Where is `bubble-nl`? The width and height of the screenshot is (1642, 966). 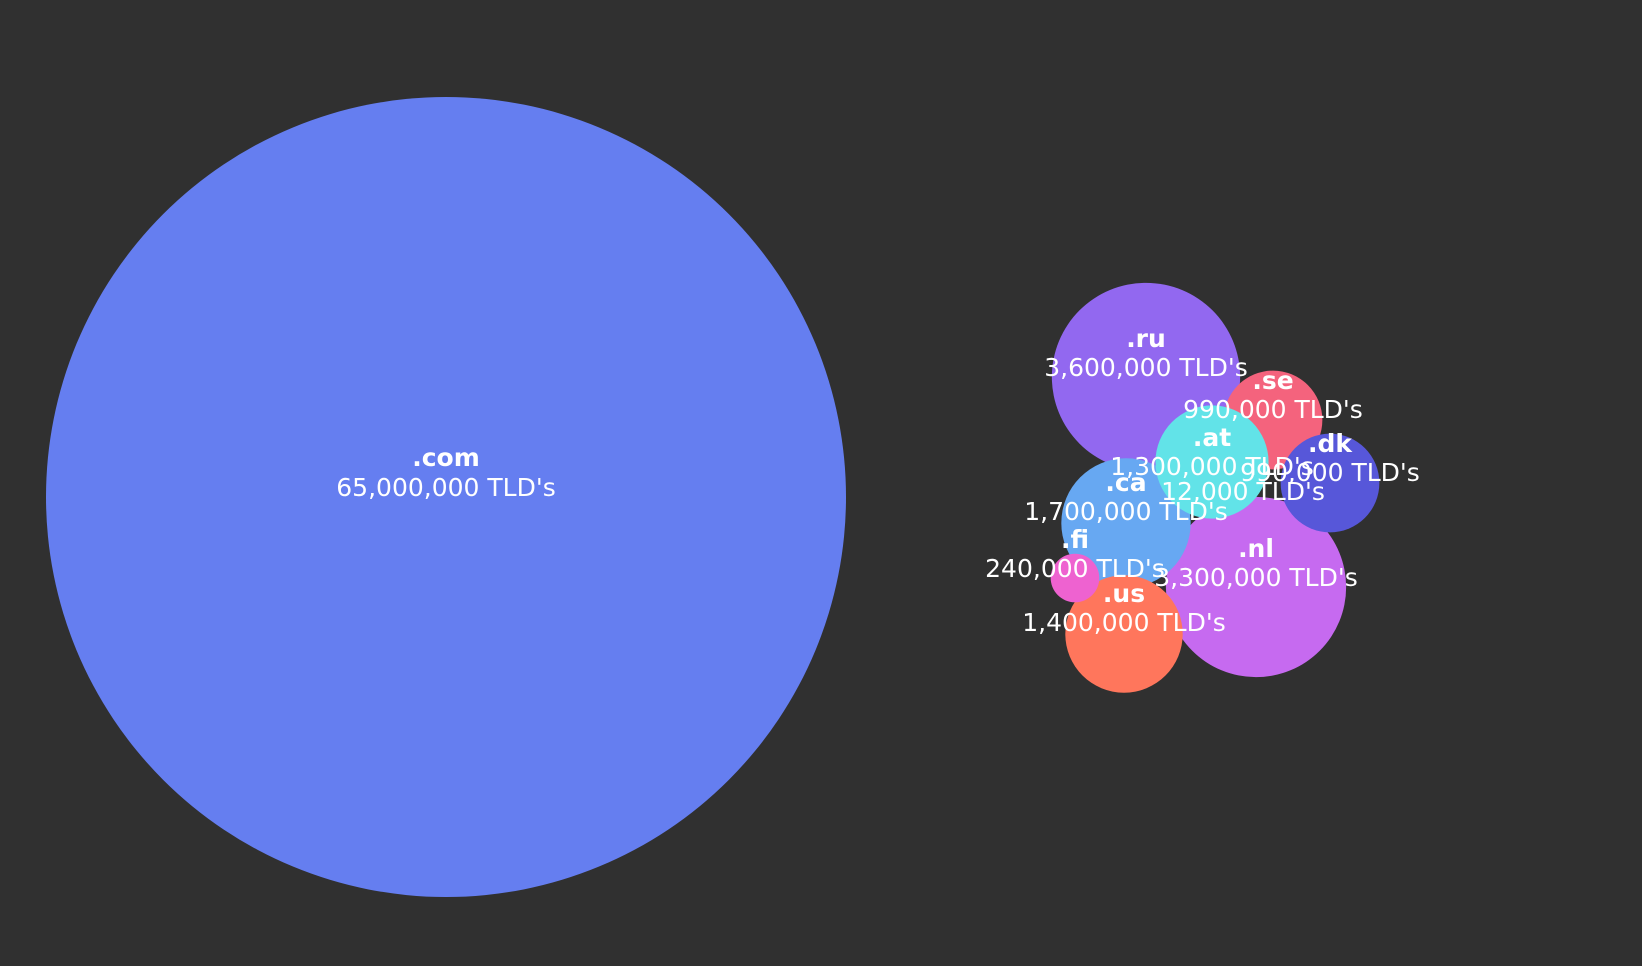
bubble-nl is located at coordinates (1256, 587).